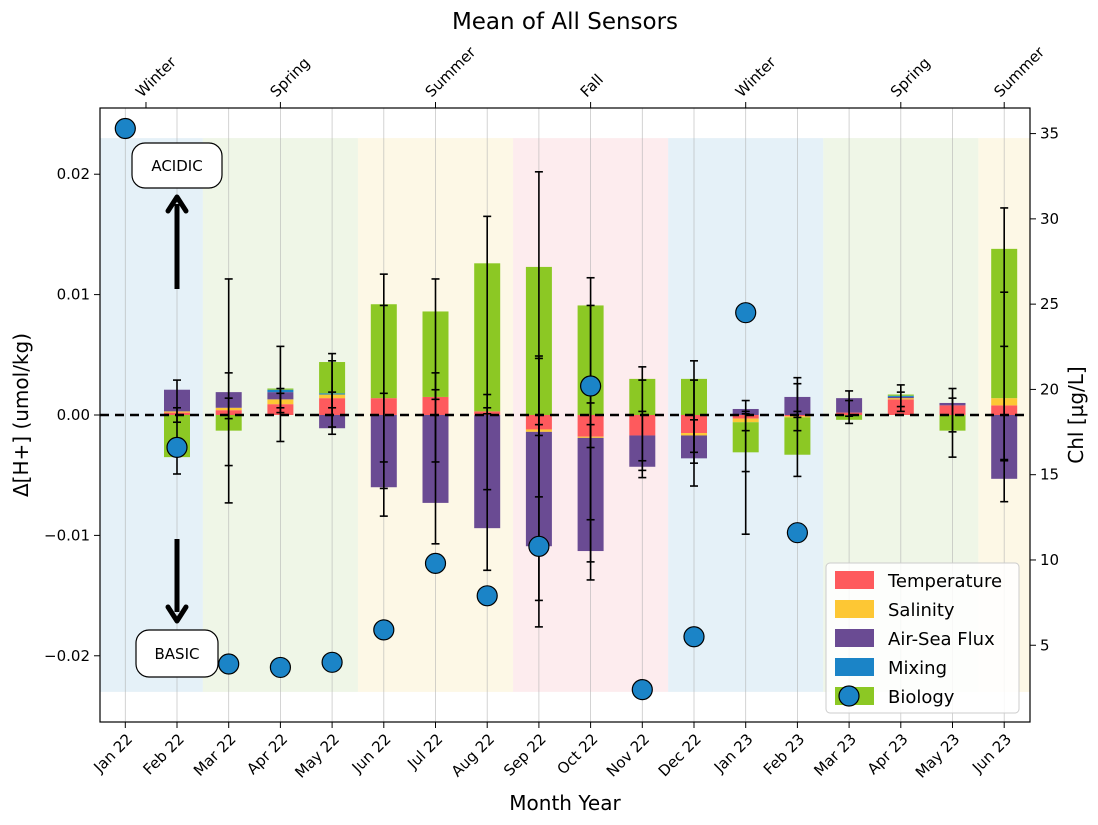 This screenshot has height=825, width=1098. Describe the element at coordinates (525, 755) in the screenshot. I see `x-tick-label: Sep 22` at that location.